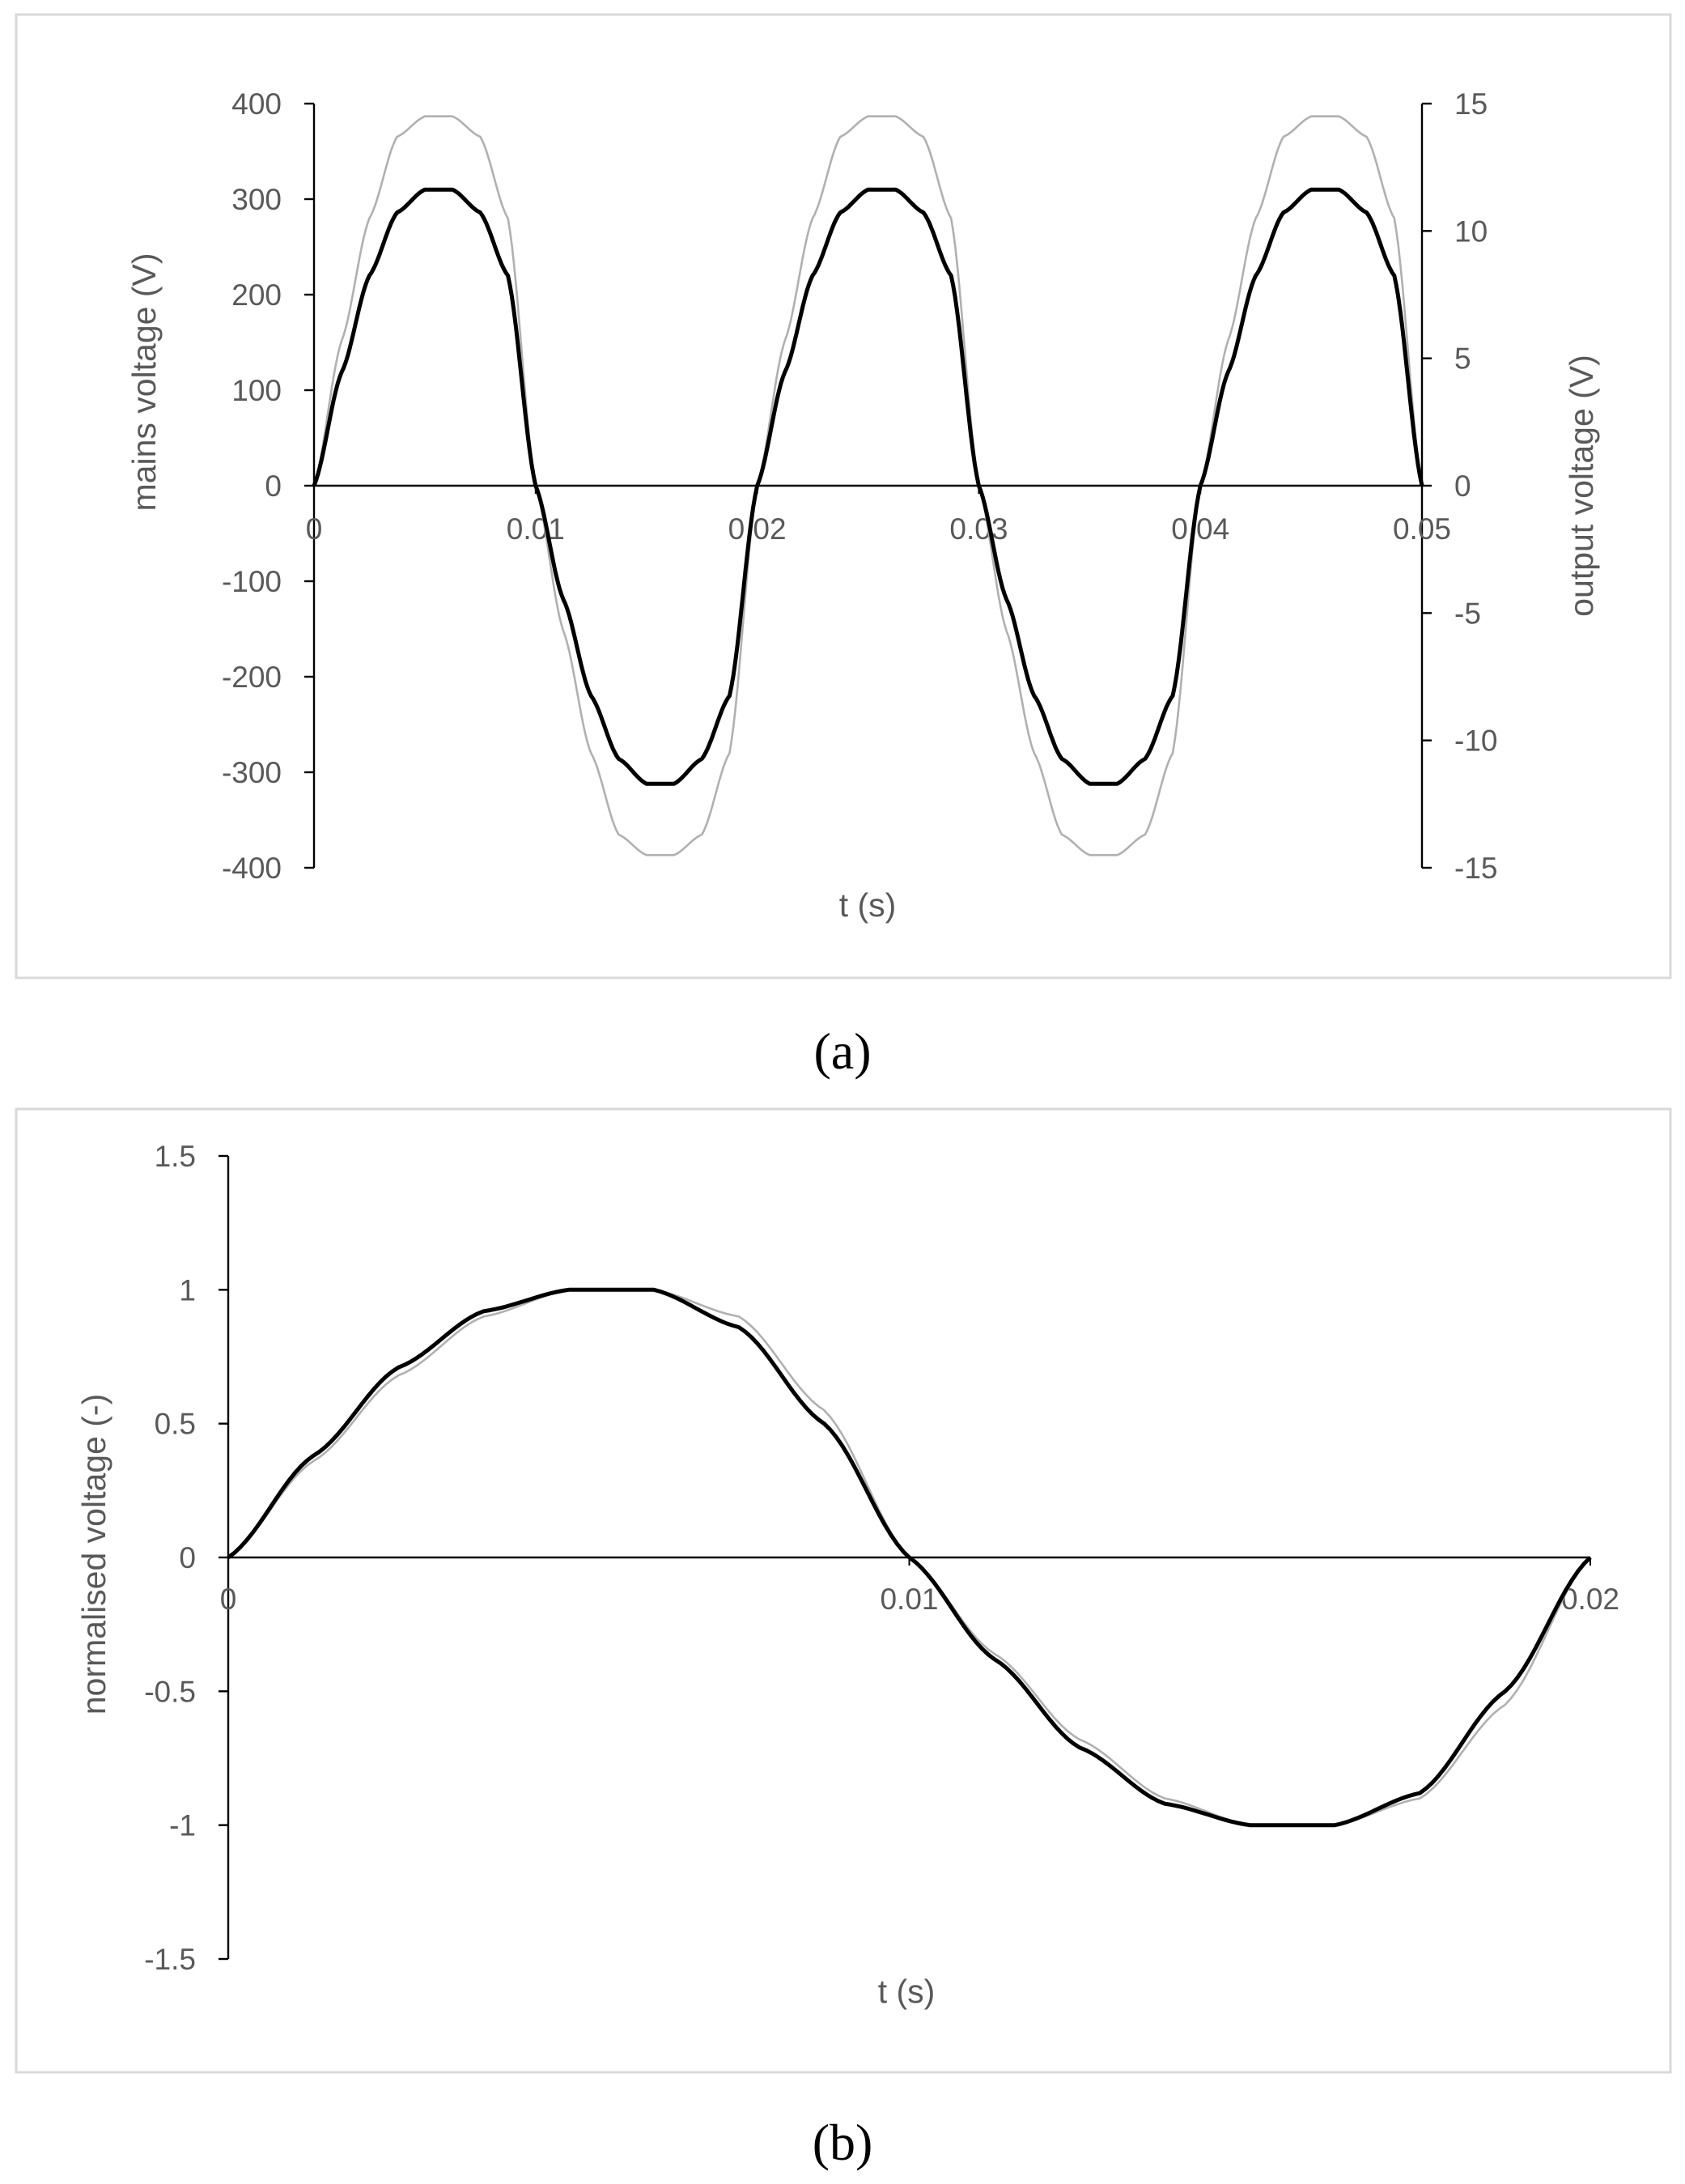 The width and height of the screenshot is (1685, 2184). Describe the element at coordinates (252, 678) in the screenshot. I see `y-tick-label: -200` at that location.